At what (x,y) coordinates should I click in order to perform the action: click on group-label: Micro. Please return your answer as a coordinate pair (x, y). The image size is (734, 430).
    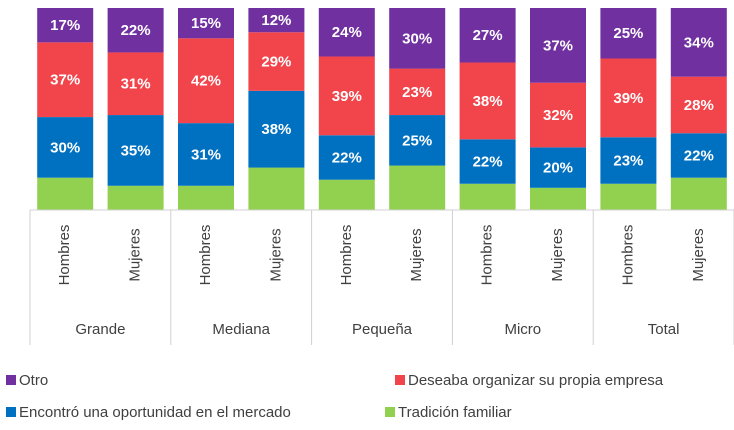
    Looking at the image, I should click on (522, 329).